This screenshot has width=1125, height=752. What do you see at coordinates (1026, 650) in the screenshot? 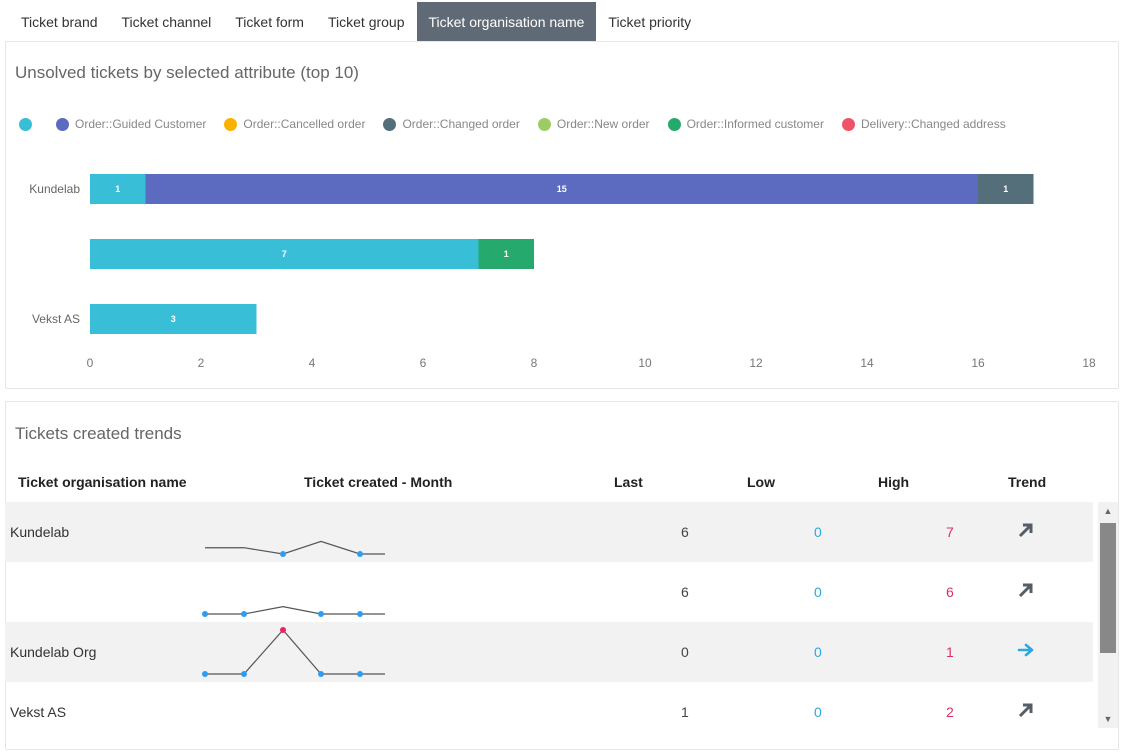
I see `right-arrow-icon` at bounding box center [1026, 650].